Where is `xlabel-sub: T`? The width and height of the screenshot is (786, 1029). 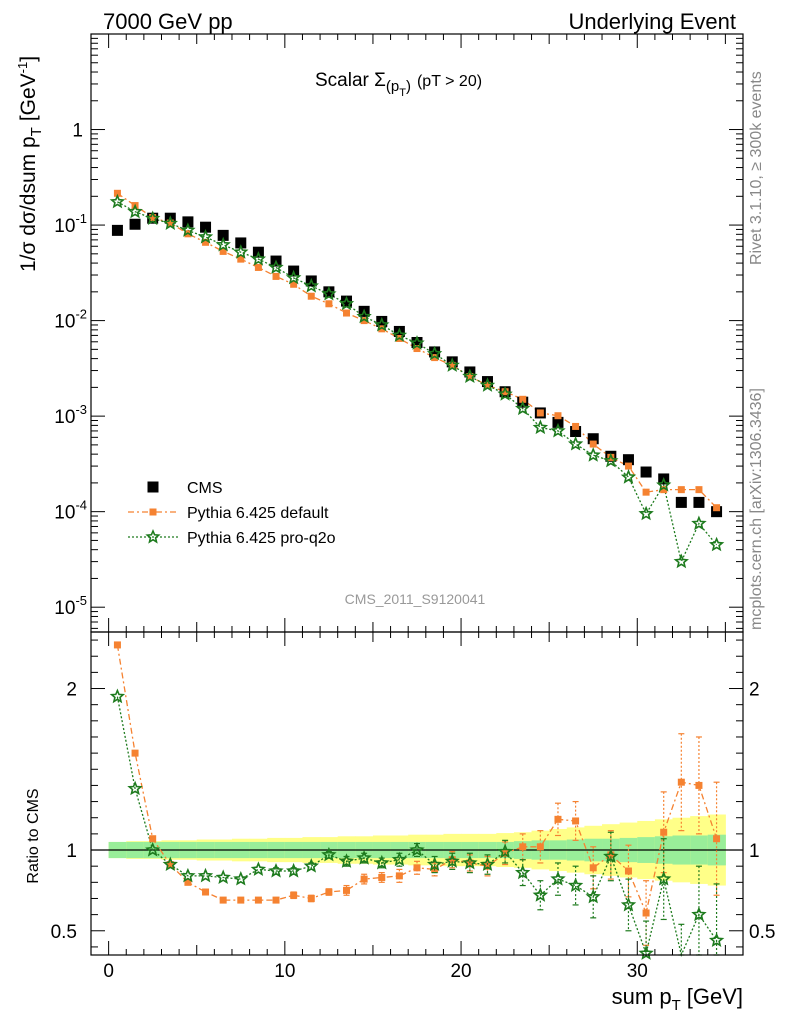
xlabel-sub: T is located at coordinates (676, 1005).